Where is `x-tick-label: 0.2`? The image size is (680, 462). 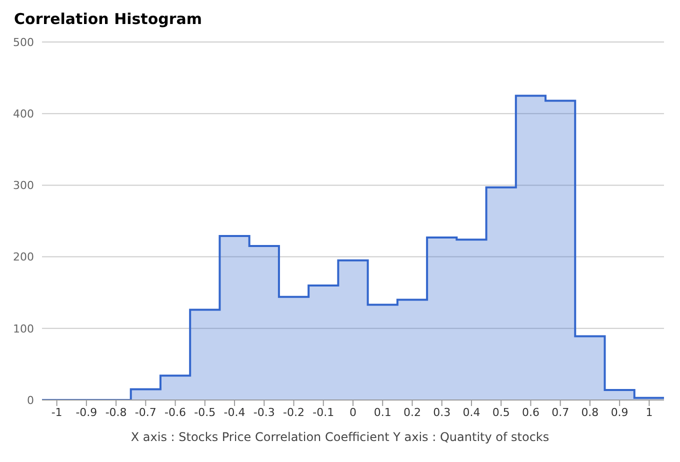 x-tick-label: 0.2 is located at coordinates (412, 412).